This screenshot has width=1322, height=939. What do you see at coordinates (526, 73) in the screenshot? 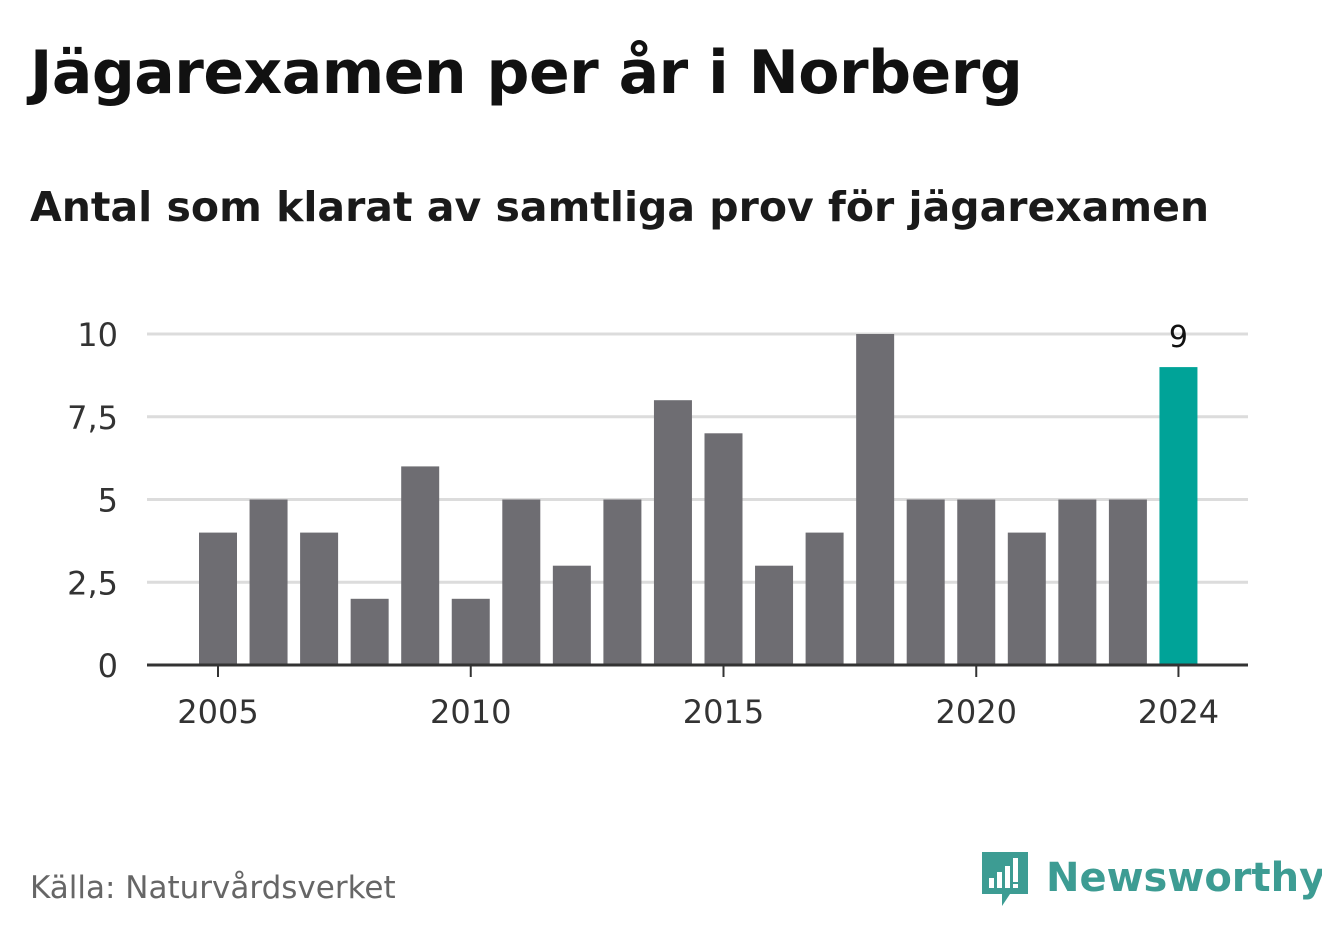
I see `chart-title: Jägarexamen per år i Norberg` at bounding box center [526, 73].